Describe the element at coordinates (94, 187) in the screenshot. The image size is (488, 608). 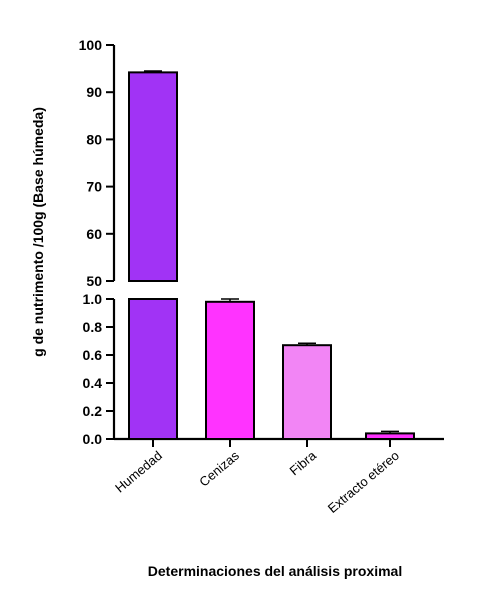
I see `y-tick-label-upper: 70` at that location.